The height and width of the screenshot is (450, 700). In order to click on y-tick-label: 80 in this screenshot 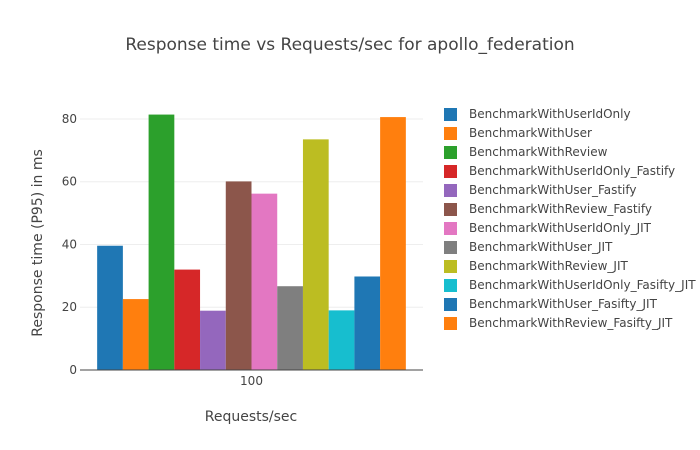, I will do `click(69, 119)`.